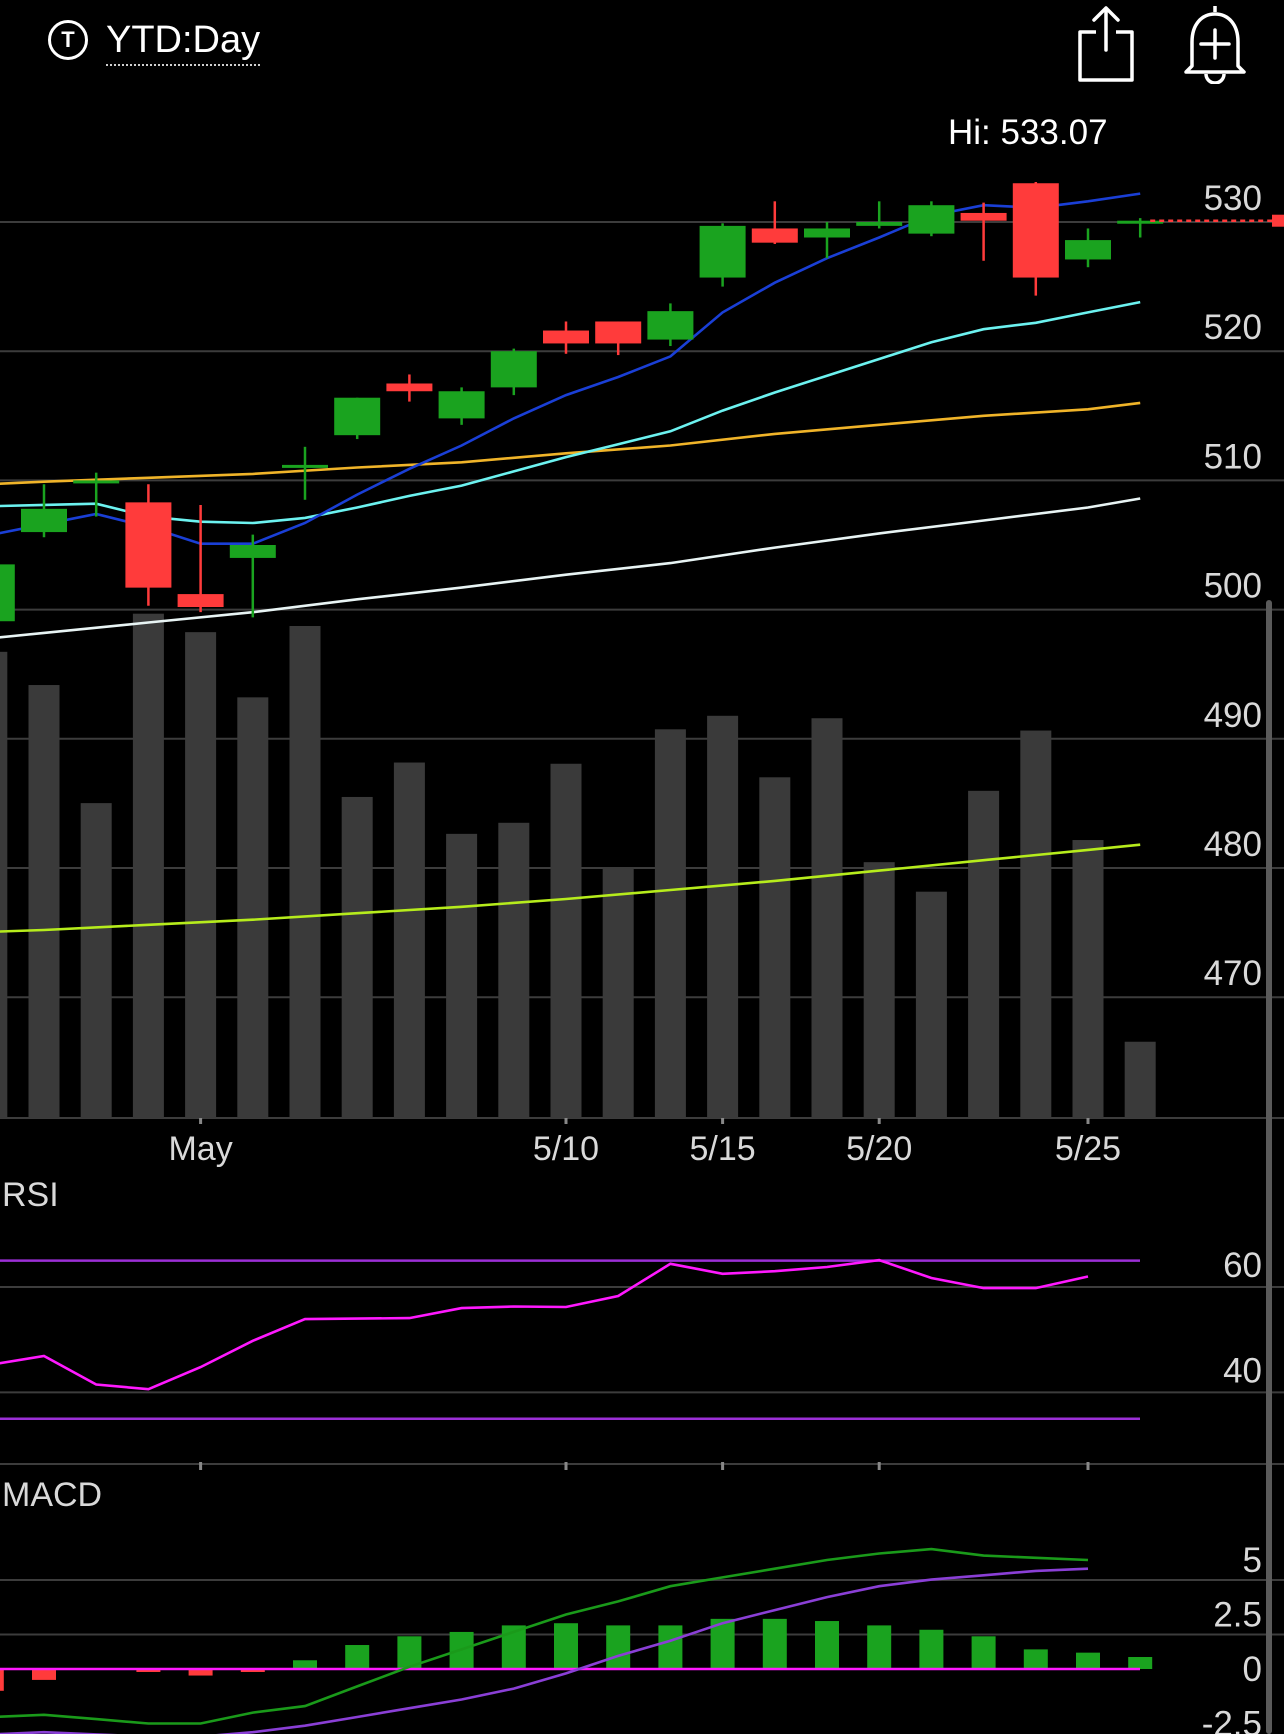 This screenshot has height=1734, width=1284. I want to click on price-tick-label: 530, so click(1233, 198).